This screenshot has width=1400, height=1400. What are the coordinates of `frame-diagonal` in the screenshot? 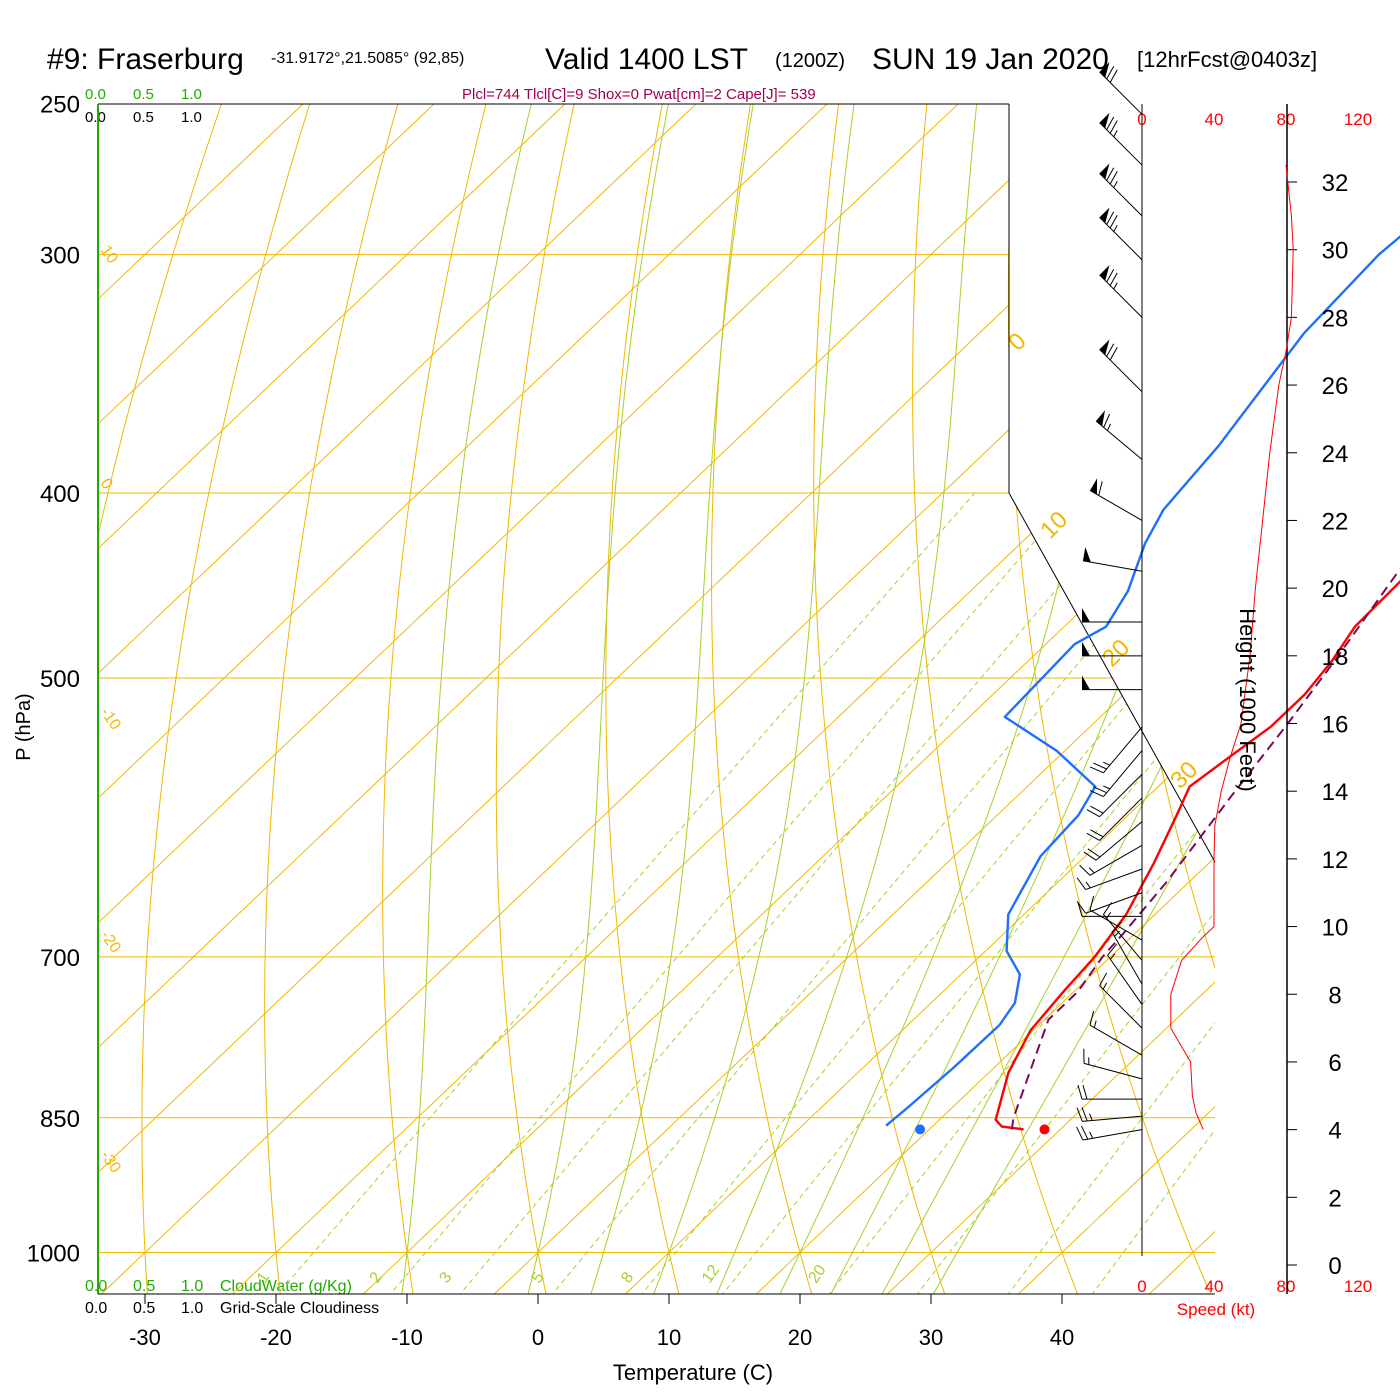 It's located at (1112, 677).